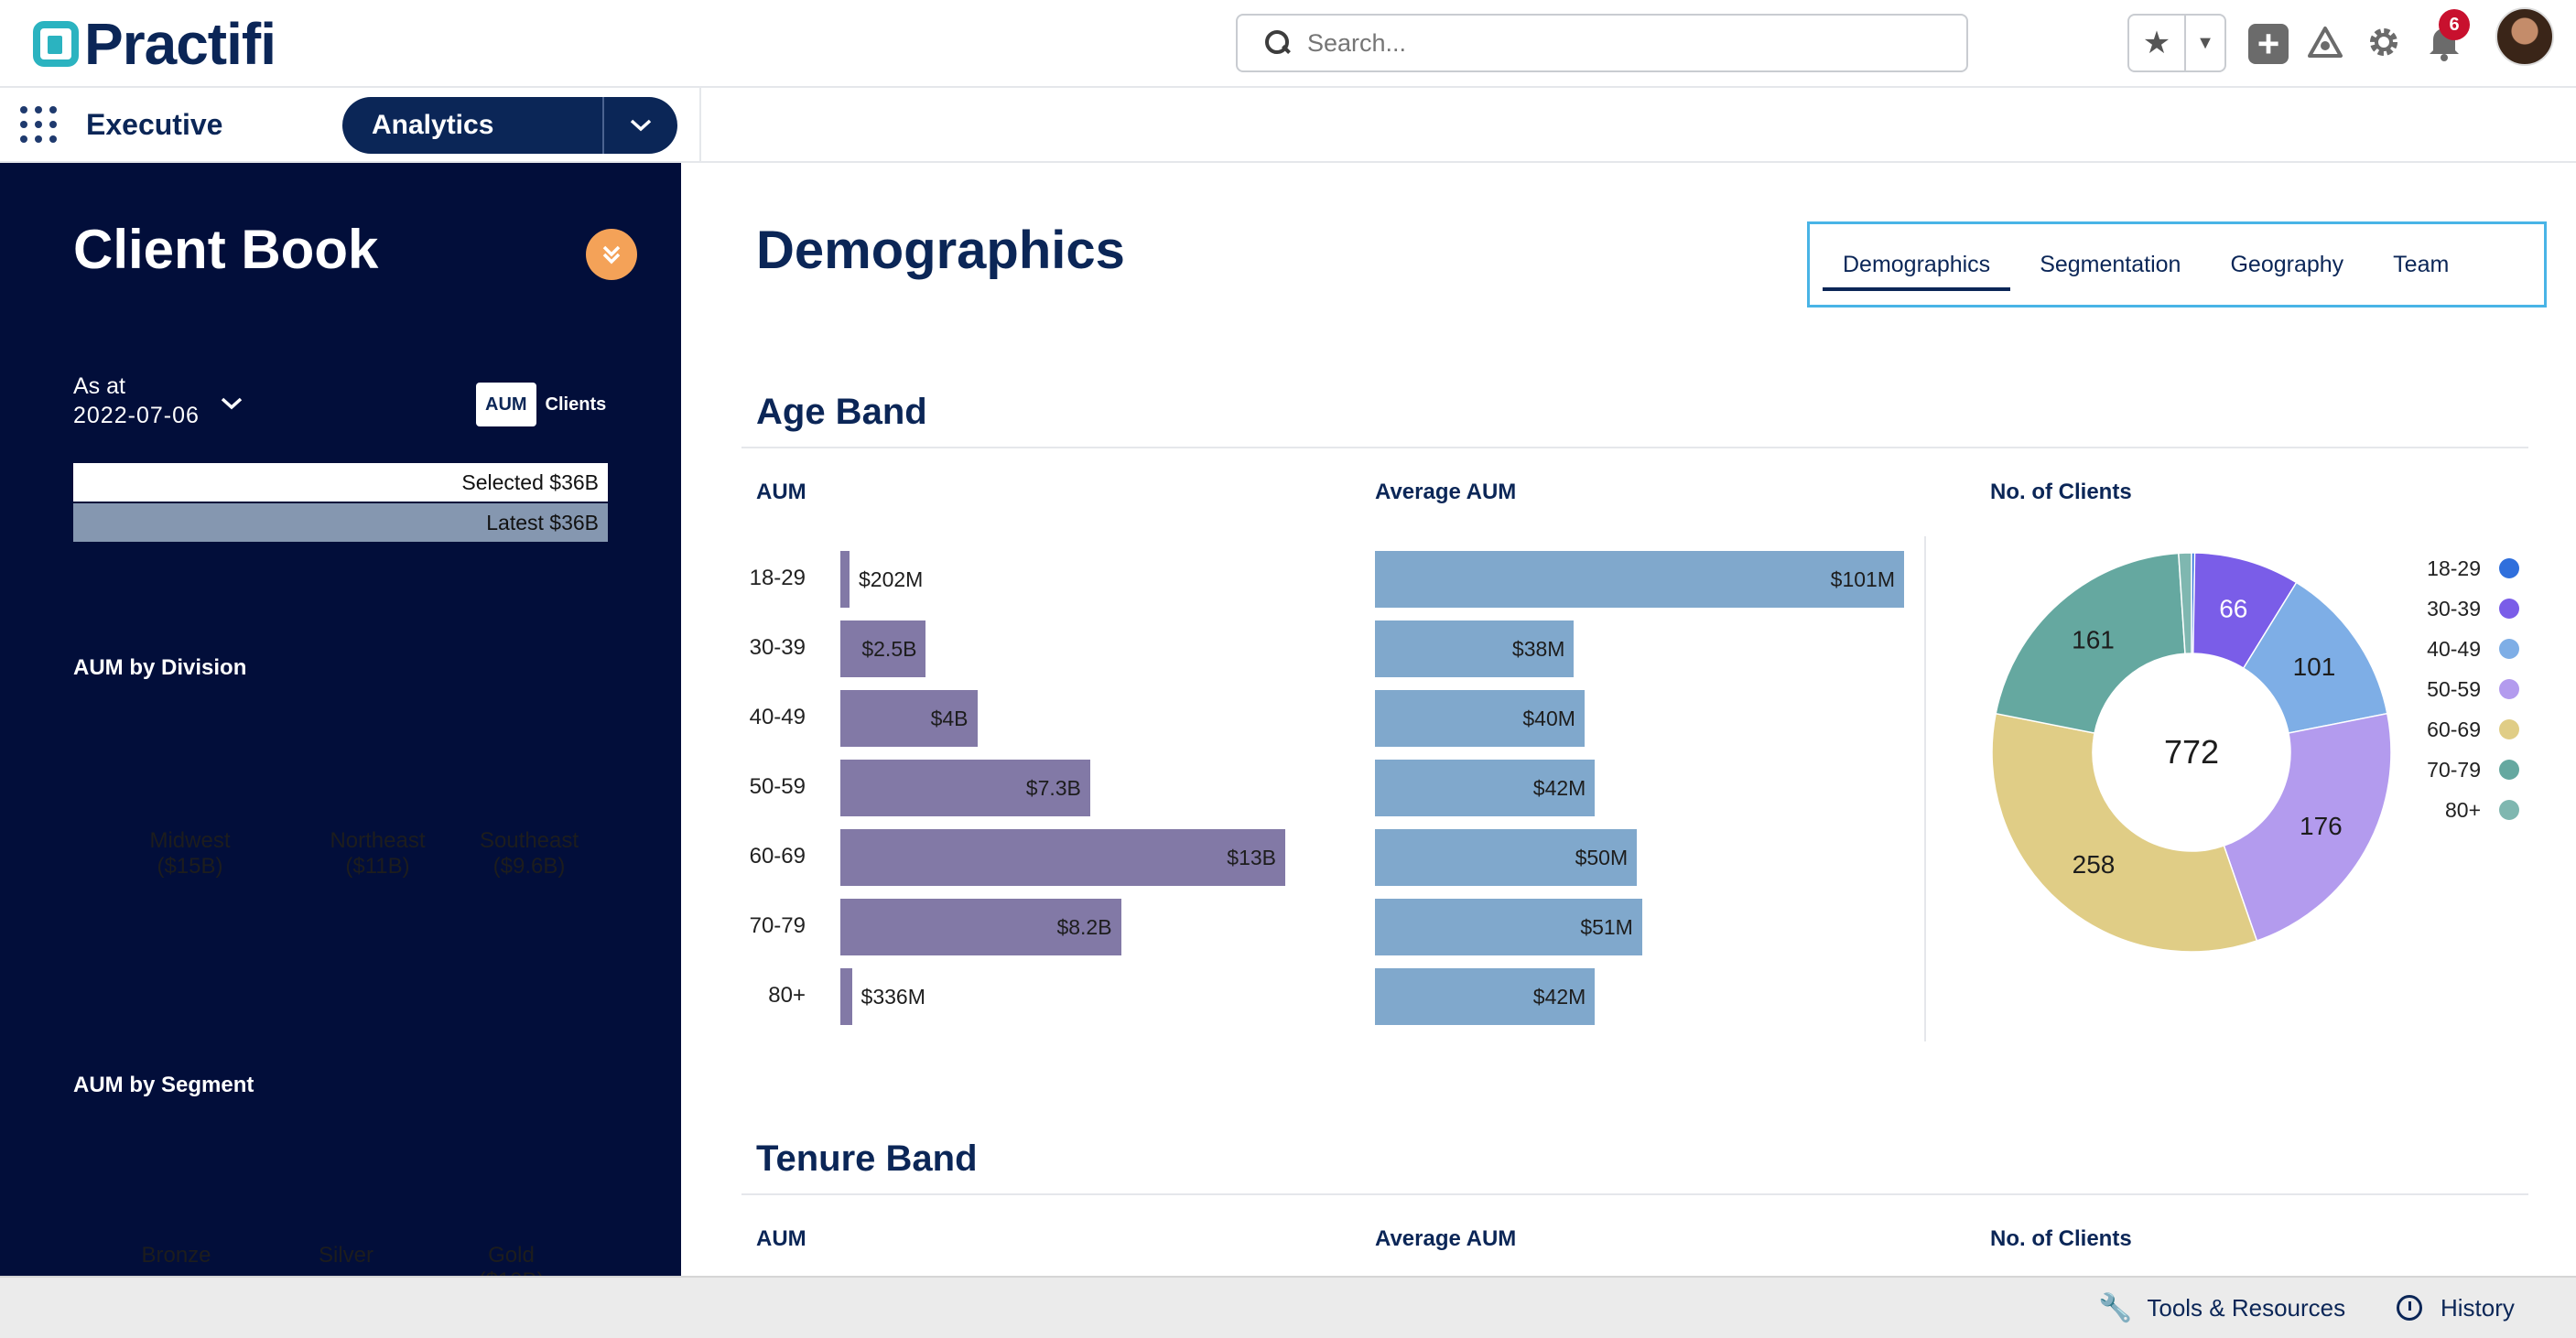  What do you see at coordinates (180, 44) in the screenshot?
I see `logo-text: Practifi` at bounding box center [180, 44].